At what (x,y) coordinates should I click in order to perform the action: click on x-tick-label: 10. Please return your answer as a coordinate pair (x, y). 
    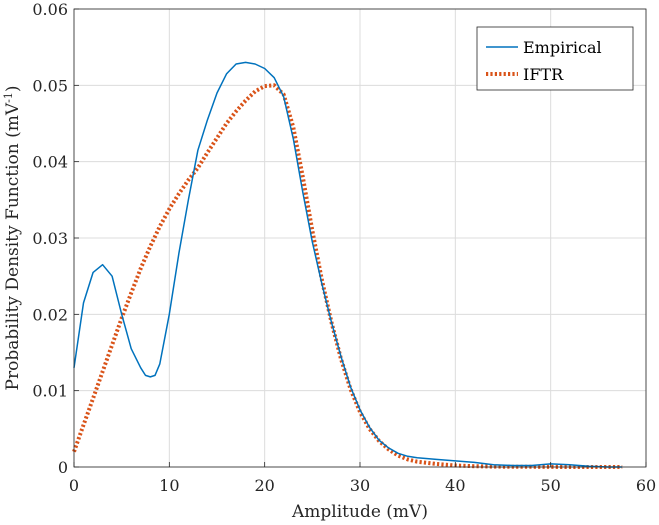
    Looking at the image, I should click on (169, 485).